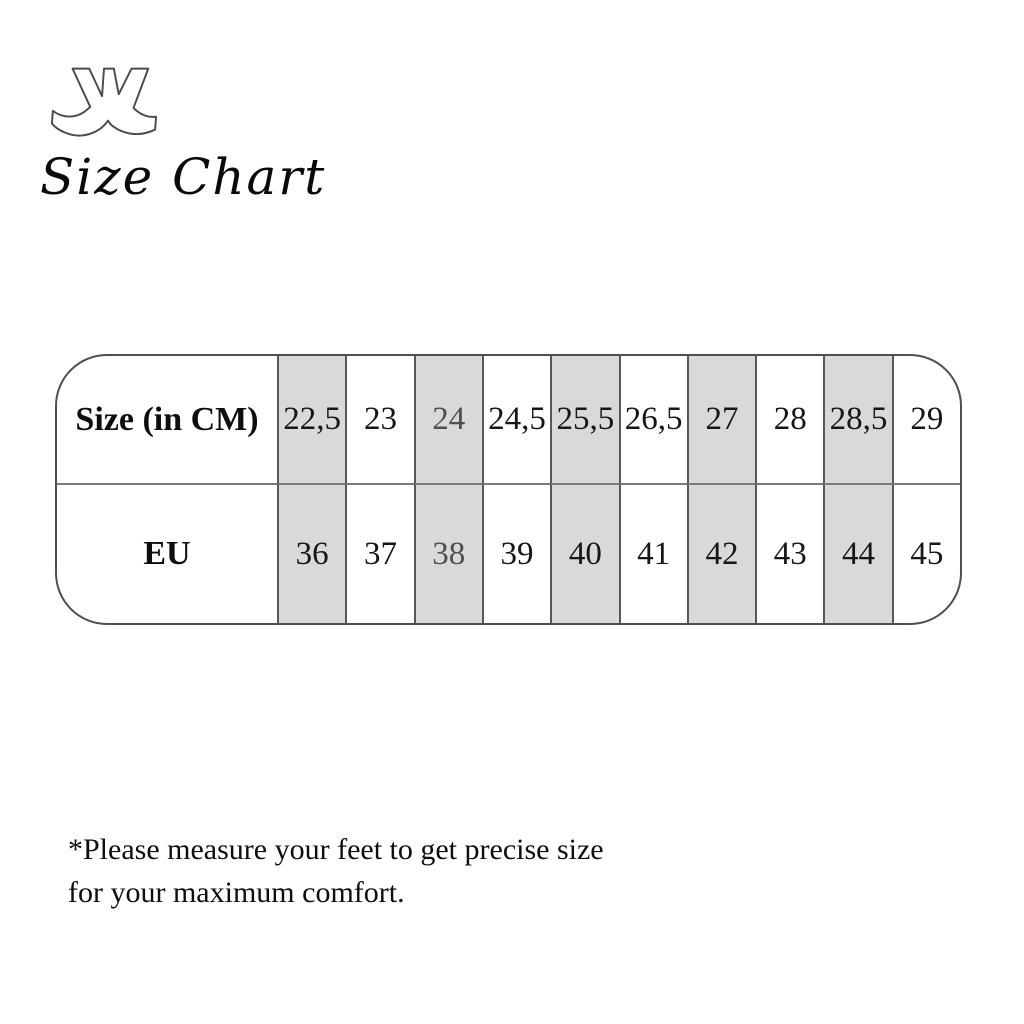  Describe the element at coordinates (721, 420) in the screenshot. I see `table-cell-cm-6: 27` at that location.